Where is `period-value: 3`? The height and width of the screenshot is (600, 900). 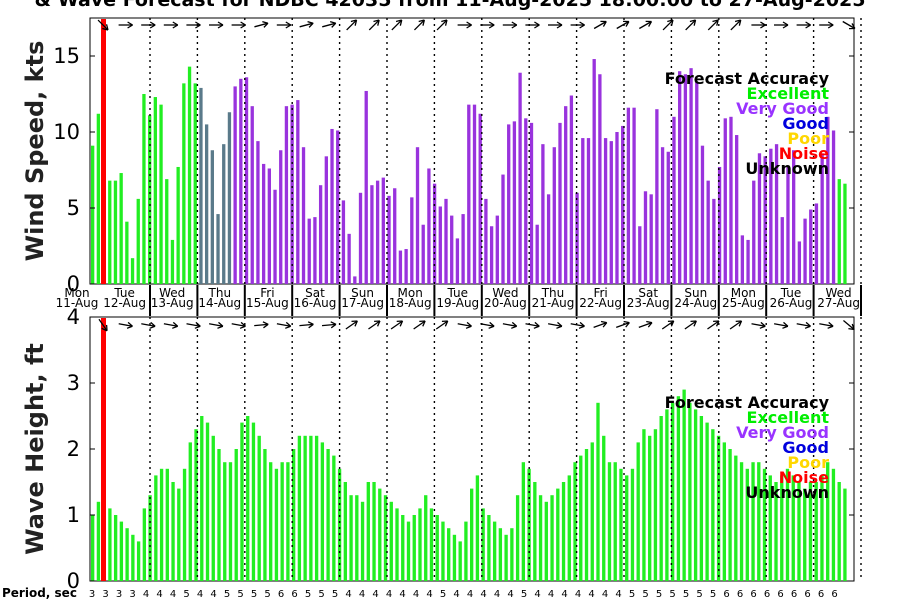 period-value: 3 is located at coordinates (92, 594).